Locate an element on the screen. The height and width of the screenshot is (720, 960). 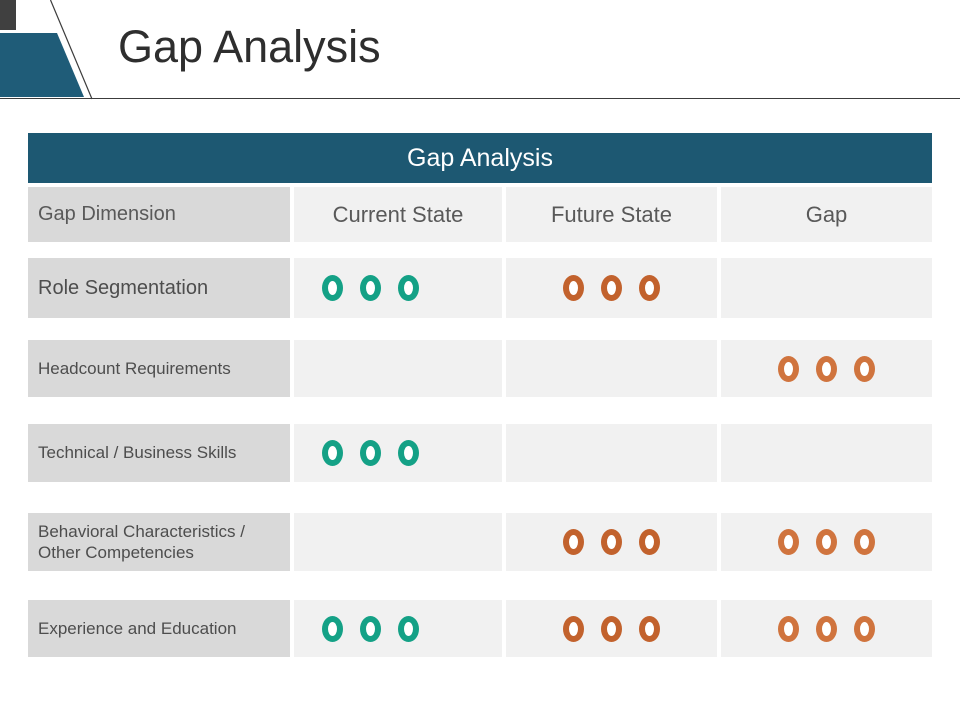
table-title: Gap Analysis is located at coordinates (480, 157).